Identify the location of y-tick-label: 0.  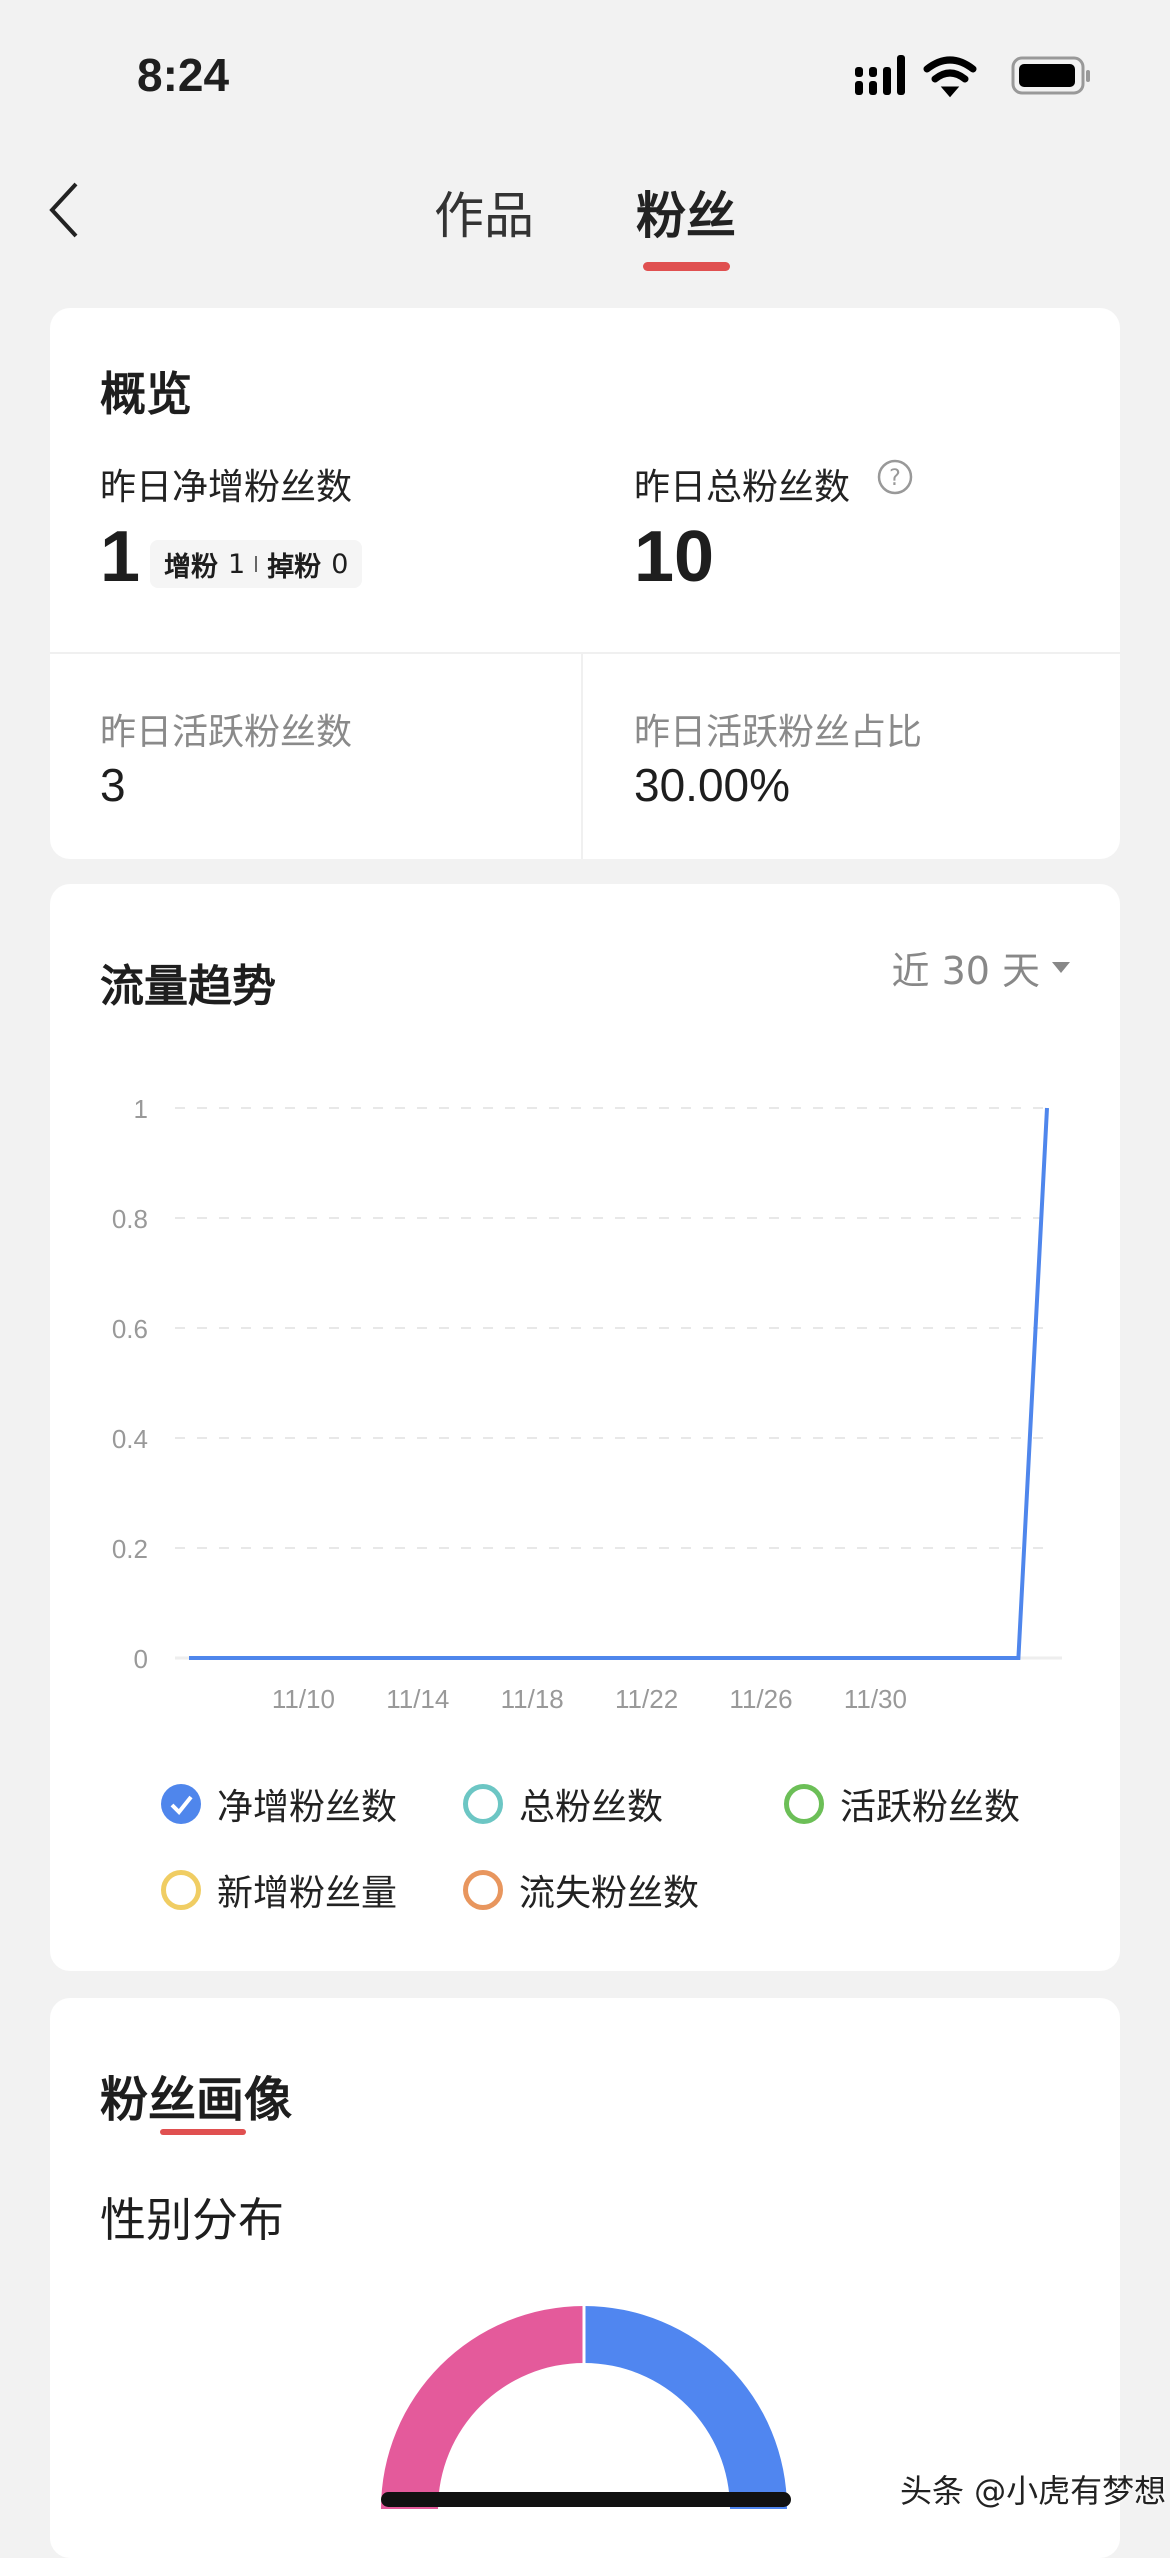
(141, 1659).